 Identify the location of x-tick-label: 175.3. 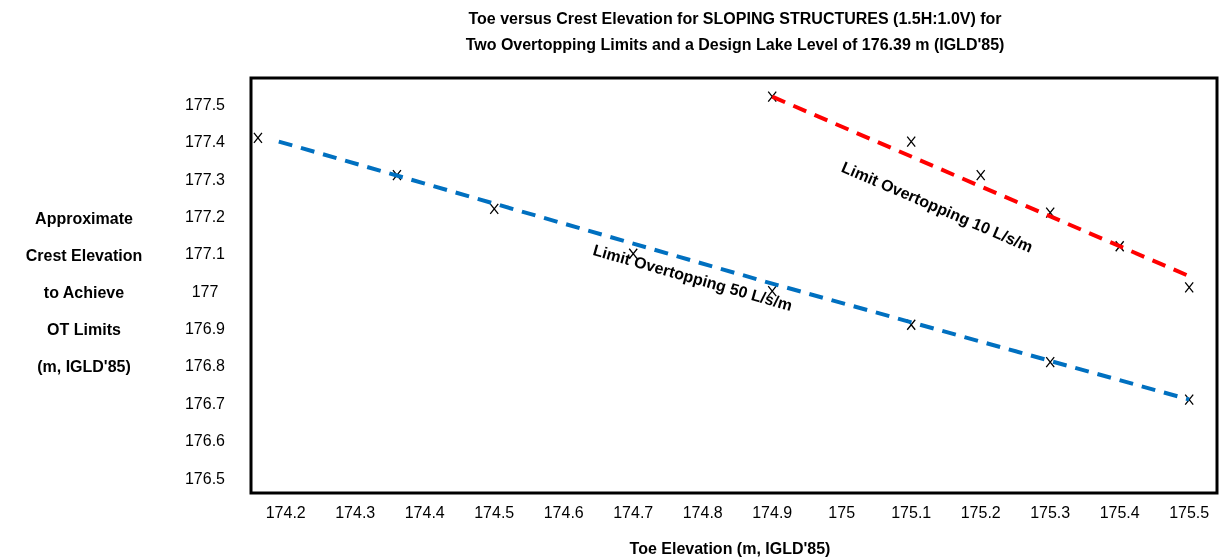
(1050, 512).